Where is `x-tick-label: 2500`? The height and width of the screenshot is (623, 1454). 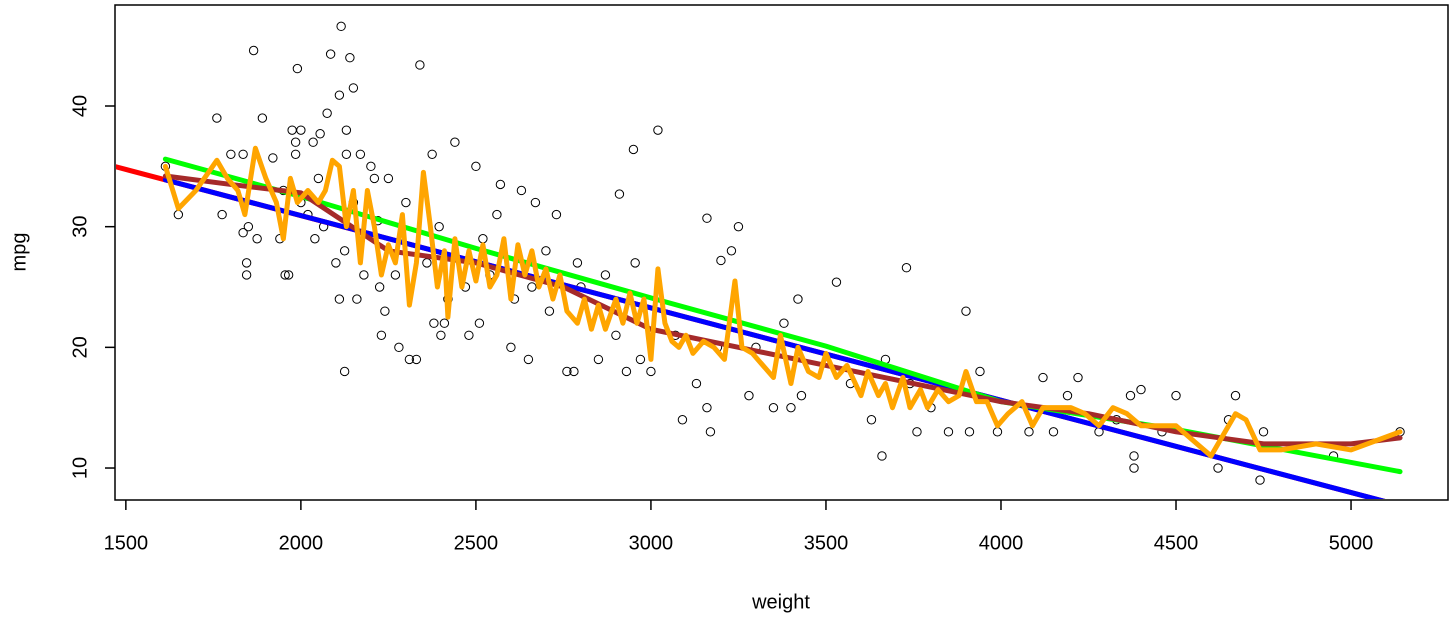
x-tick-label: 2500 is located at coordinates (476, 543).